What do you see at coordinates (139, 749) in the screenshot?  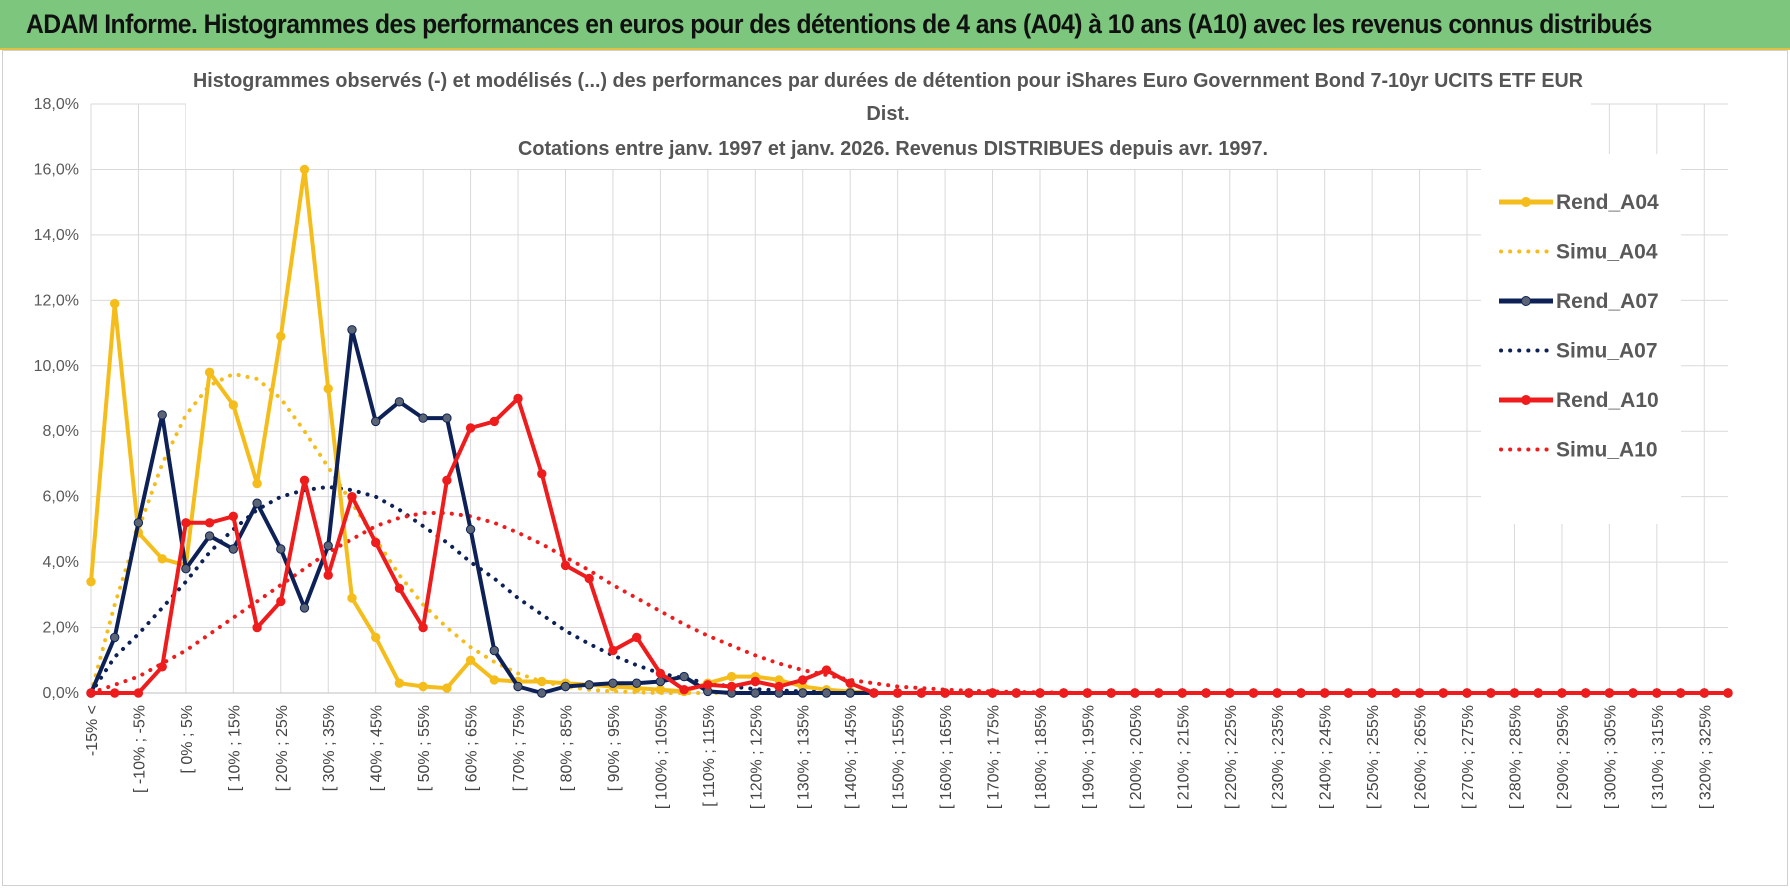 I see `x-tick-label: [ -10% ; -5%` at bounding box center [139, 749].